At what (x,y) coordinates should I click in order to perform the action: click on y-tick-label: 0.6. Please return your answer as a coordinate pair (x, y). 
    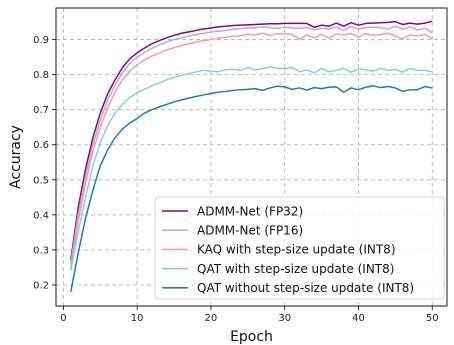
    Looking at the image, I should click on (41, 145).